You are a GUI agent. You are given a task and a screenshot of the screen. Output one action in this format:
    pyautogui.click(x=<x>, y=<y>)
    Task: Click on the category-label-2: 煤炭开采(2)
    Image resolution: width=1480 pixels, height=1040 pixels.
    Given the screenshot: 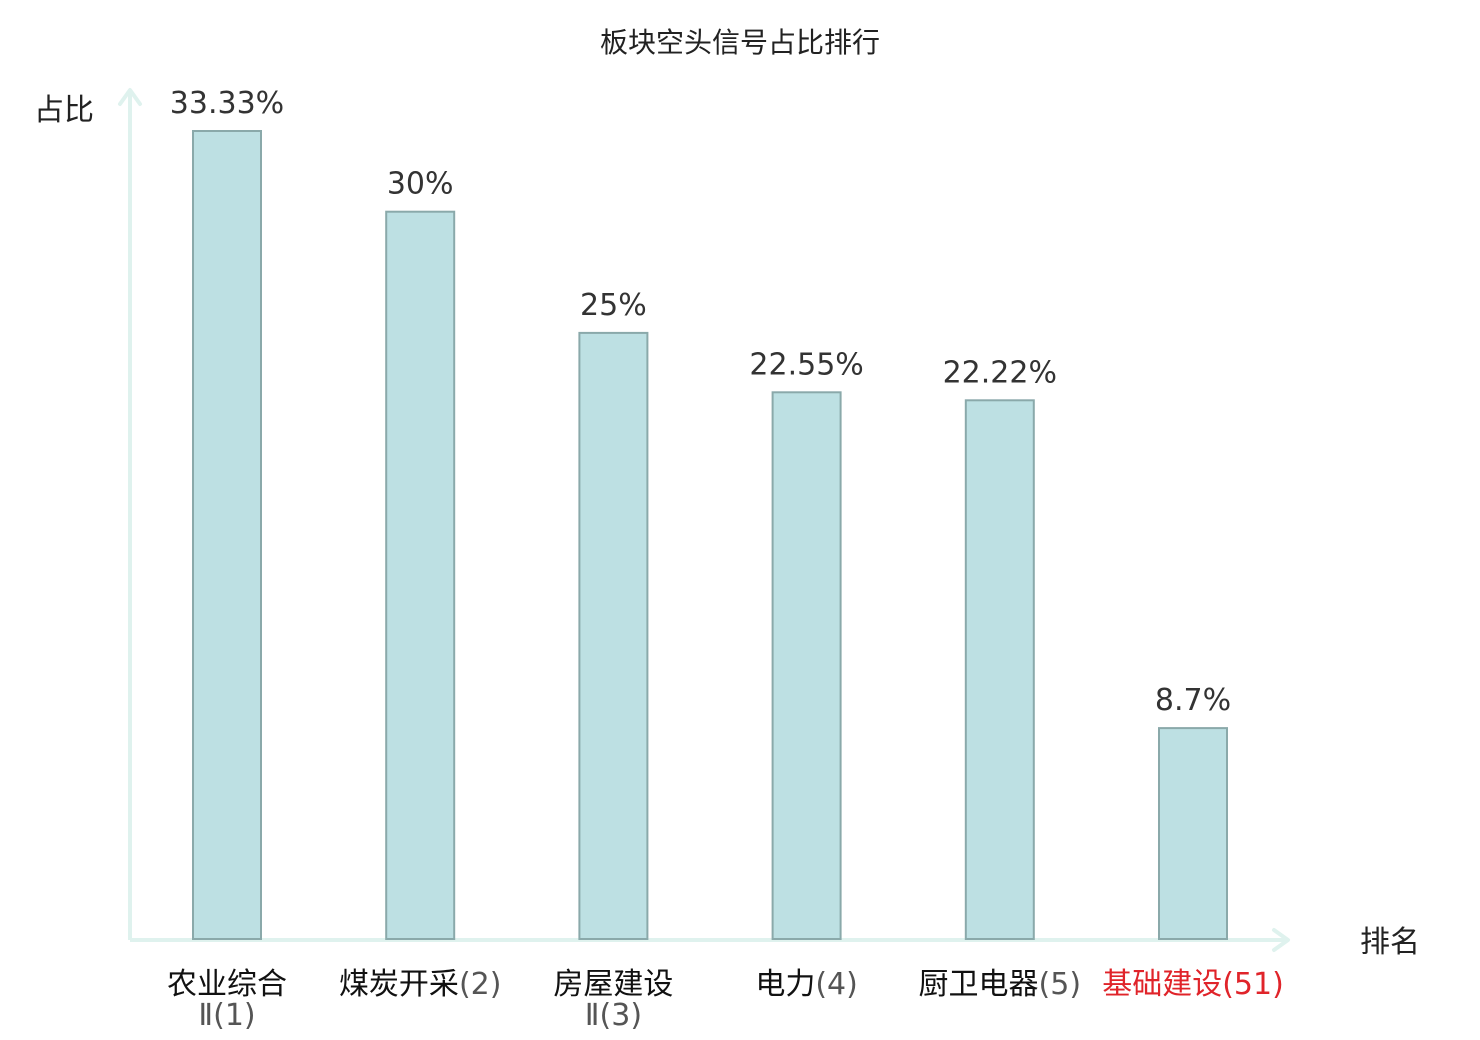 What is the action you would take?
    pyautogui.click(x=420, y=984)
    